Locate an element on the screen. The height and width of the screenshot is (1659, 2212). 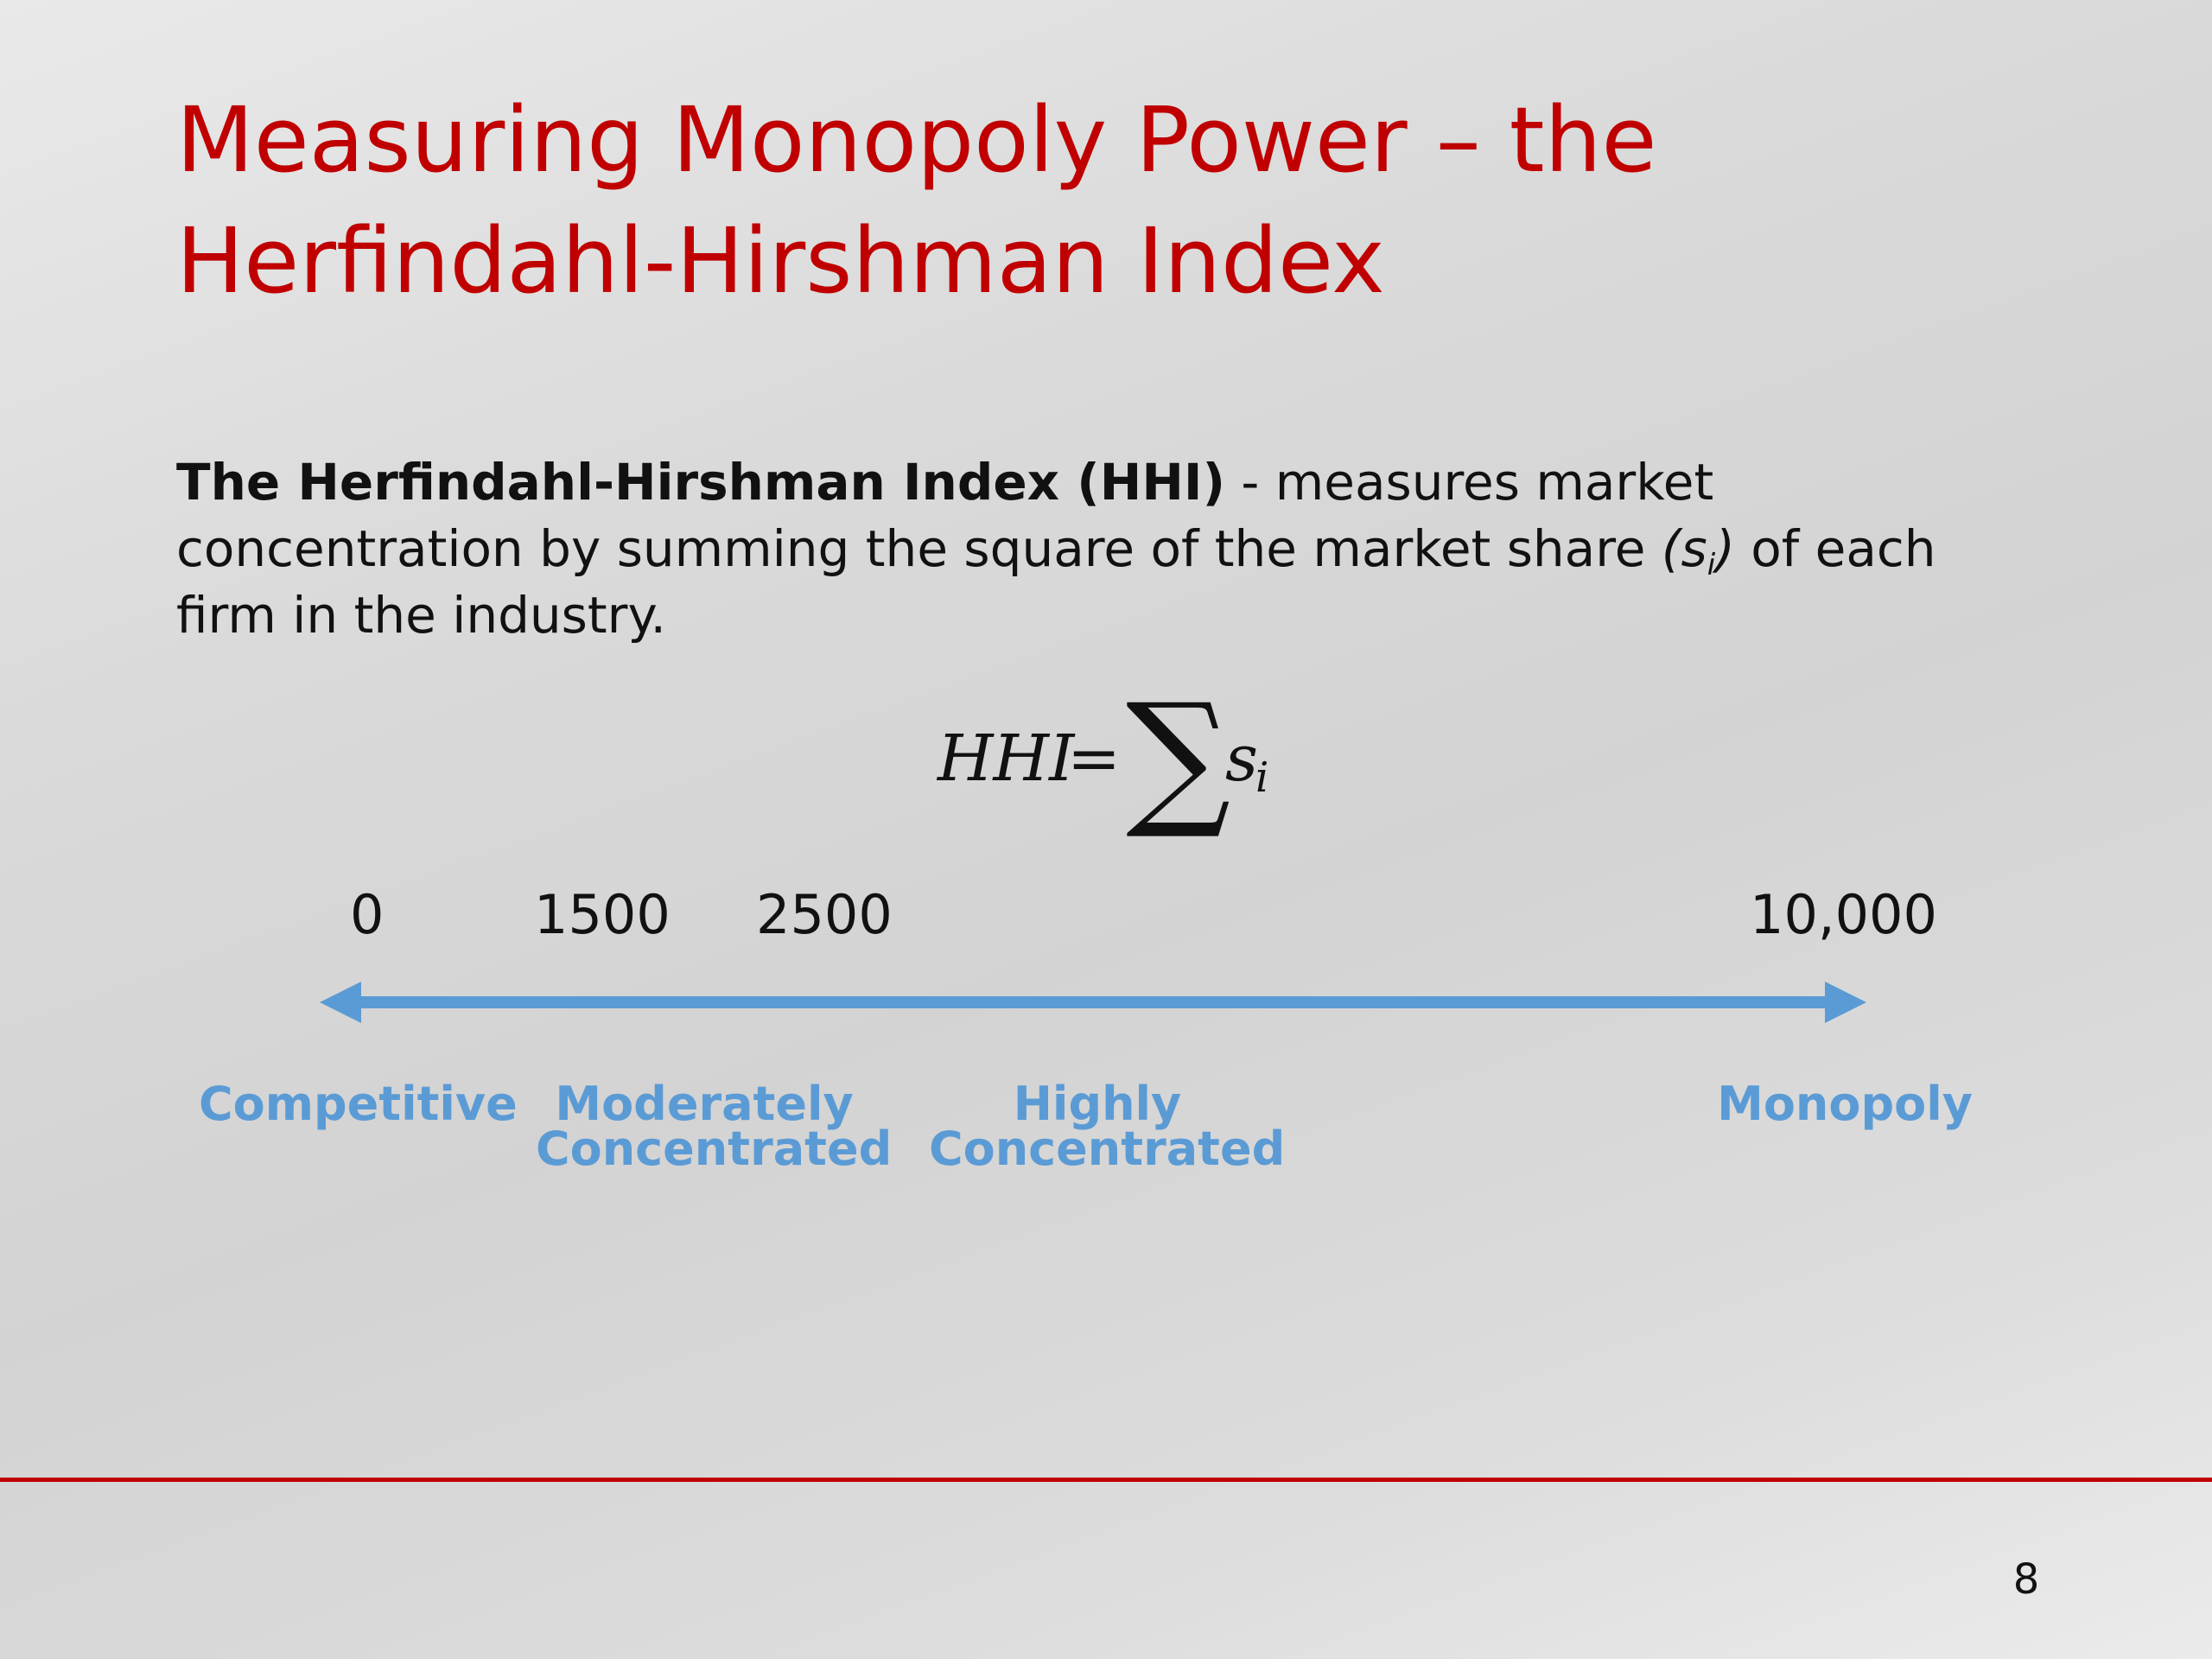
label-competitive: Competitive is located at coordinates (358, 1104).